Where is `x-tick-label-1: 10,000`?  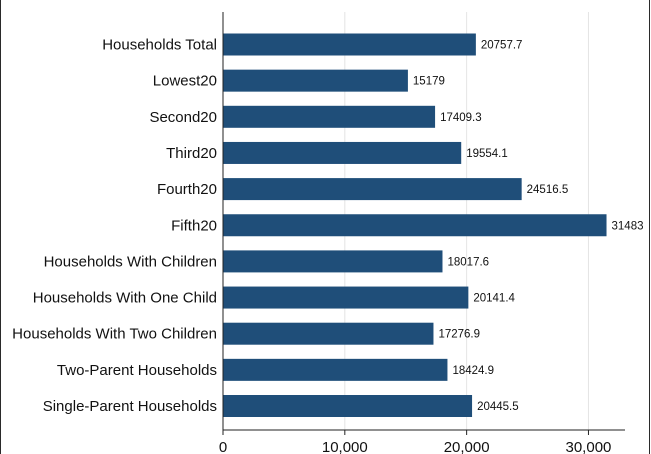 x-tick-label-1: 10,000 is located at coordinates (345, 446).